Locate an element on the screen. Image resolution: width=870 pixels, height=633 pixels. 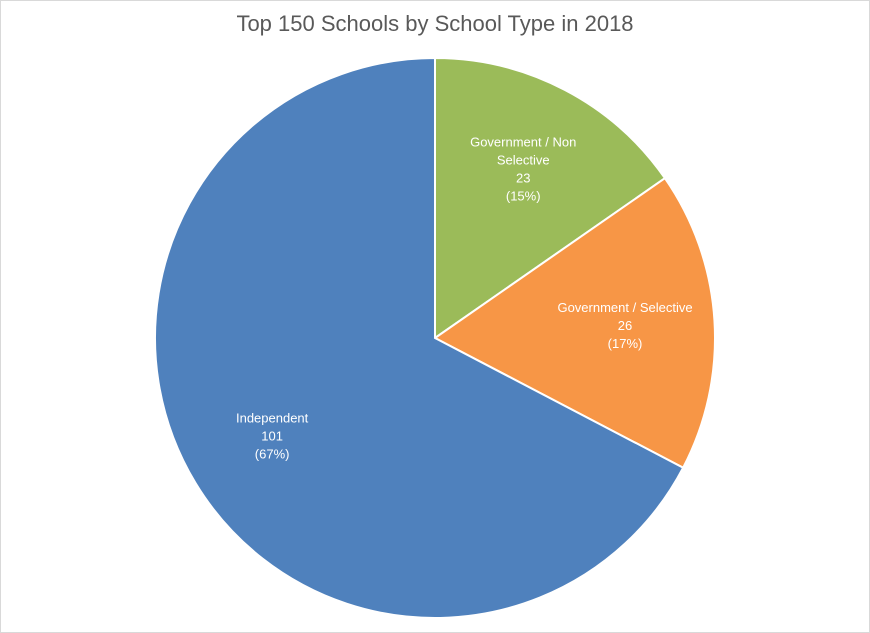
chart-title: Top 150 Schools by School Type in 2018 is located at coordinates (435, 23).